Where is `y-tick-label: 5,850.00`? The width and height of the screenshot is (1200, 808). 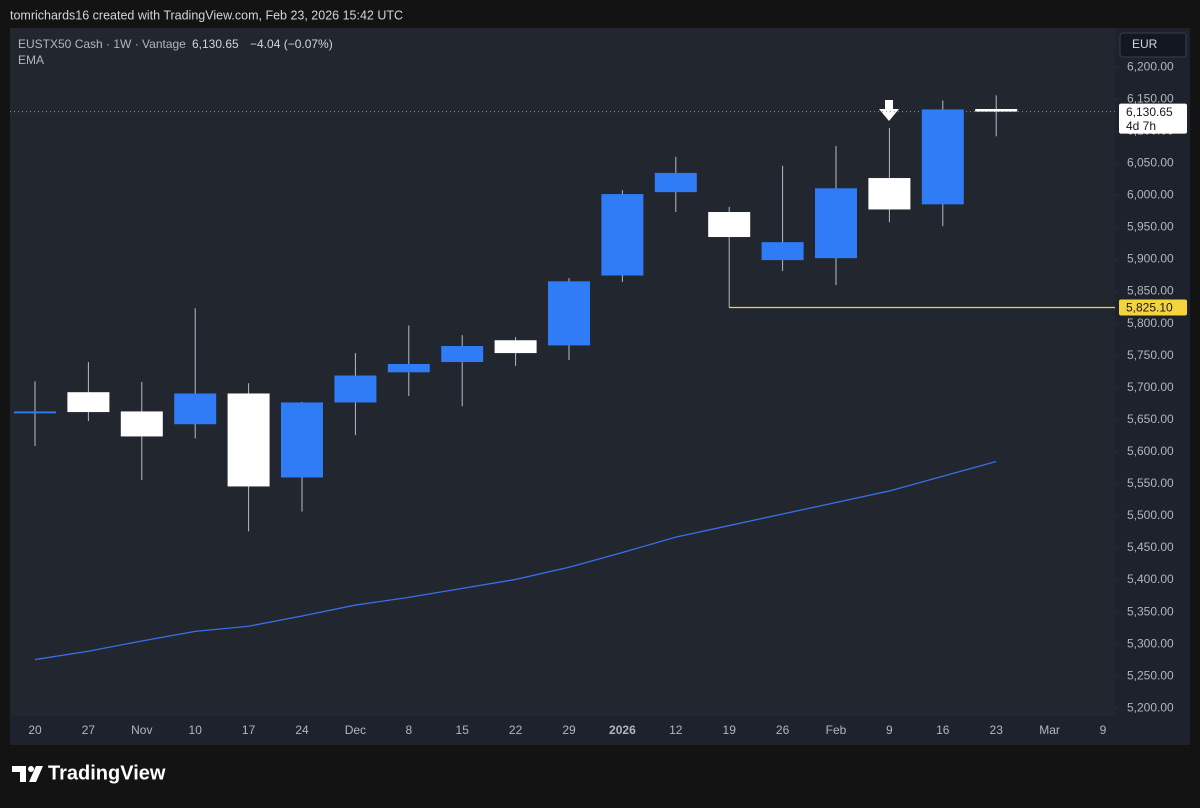
y-tick-label: 5,850.00 is located at coordinates (1150, 291).